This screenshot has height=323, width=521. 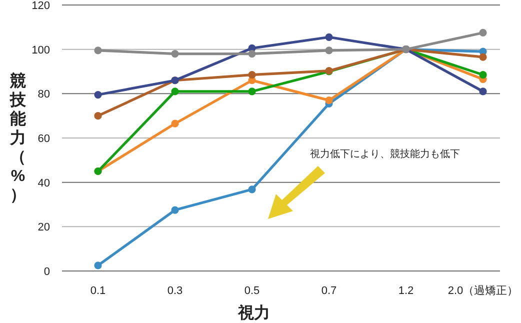 I want to click on y-tick-label: 60, so click(x=44, y=139).